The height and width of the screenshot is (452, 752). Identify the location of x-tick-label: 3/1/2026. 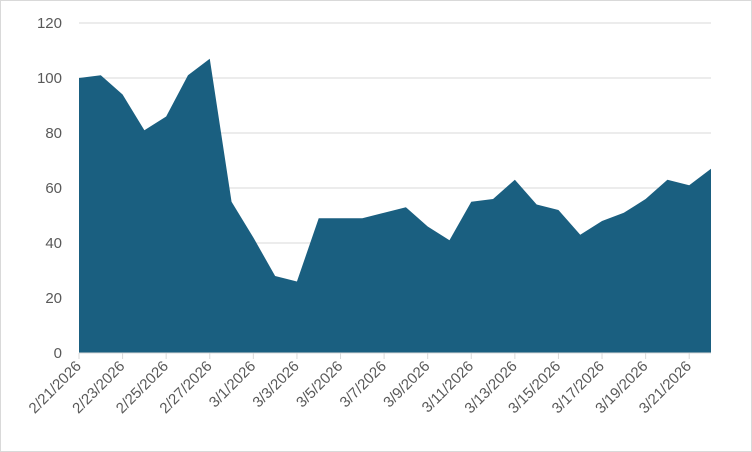
(232, 384).